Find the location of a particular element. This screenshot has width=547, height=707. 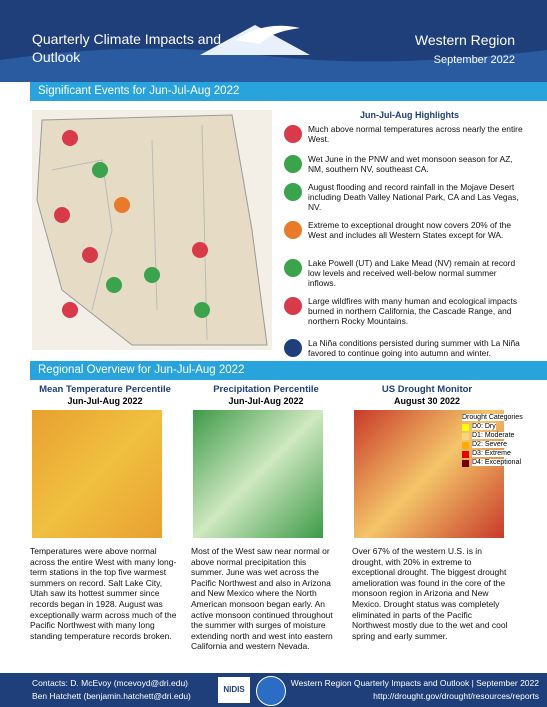

section-heading: Significant Events for Jun-Jul-Aug 2022 is located at coordinates (288, 91).